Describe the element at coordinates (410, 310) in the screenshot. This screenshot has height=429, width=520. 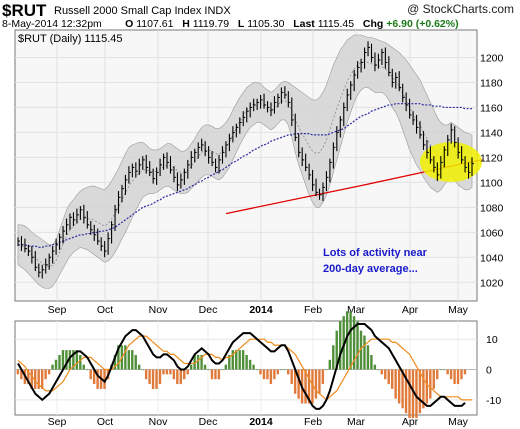
I see `main-x-tick: Apr` at that location.